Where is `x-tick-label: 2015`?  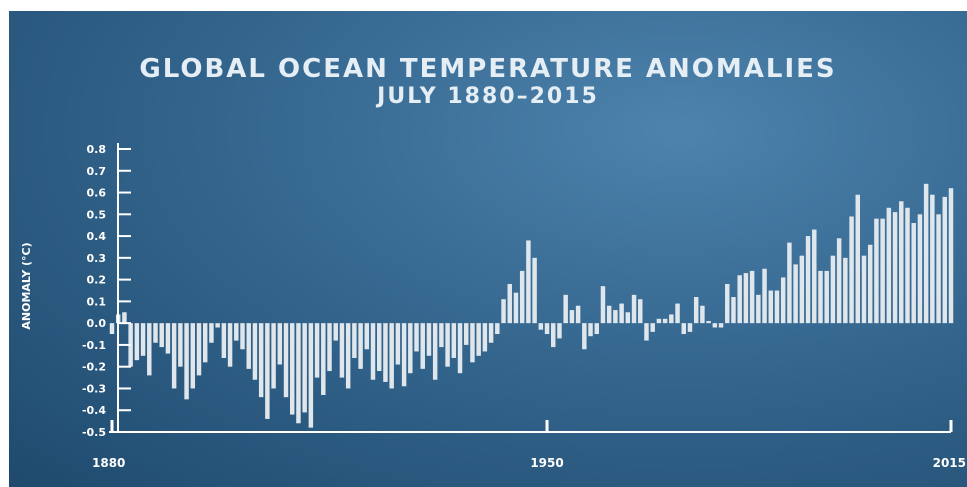 x-tick-label: 2015 is located at coordinates (949, 463).